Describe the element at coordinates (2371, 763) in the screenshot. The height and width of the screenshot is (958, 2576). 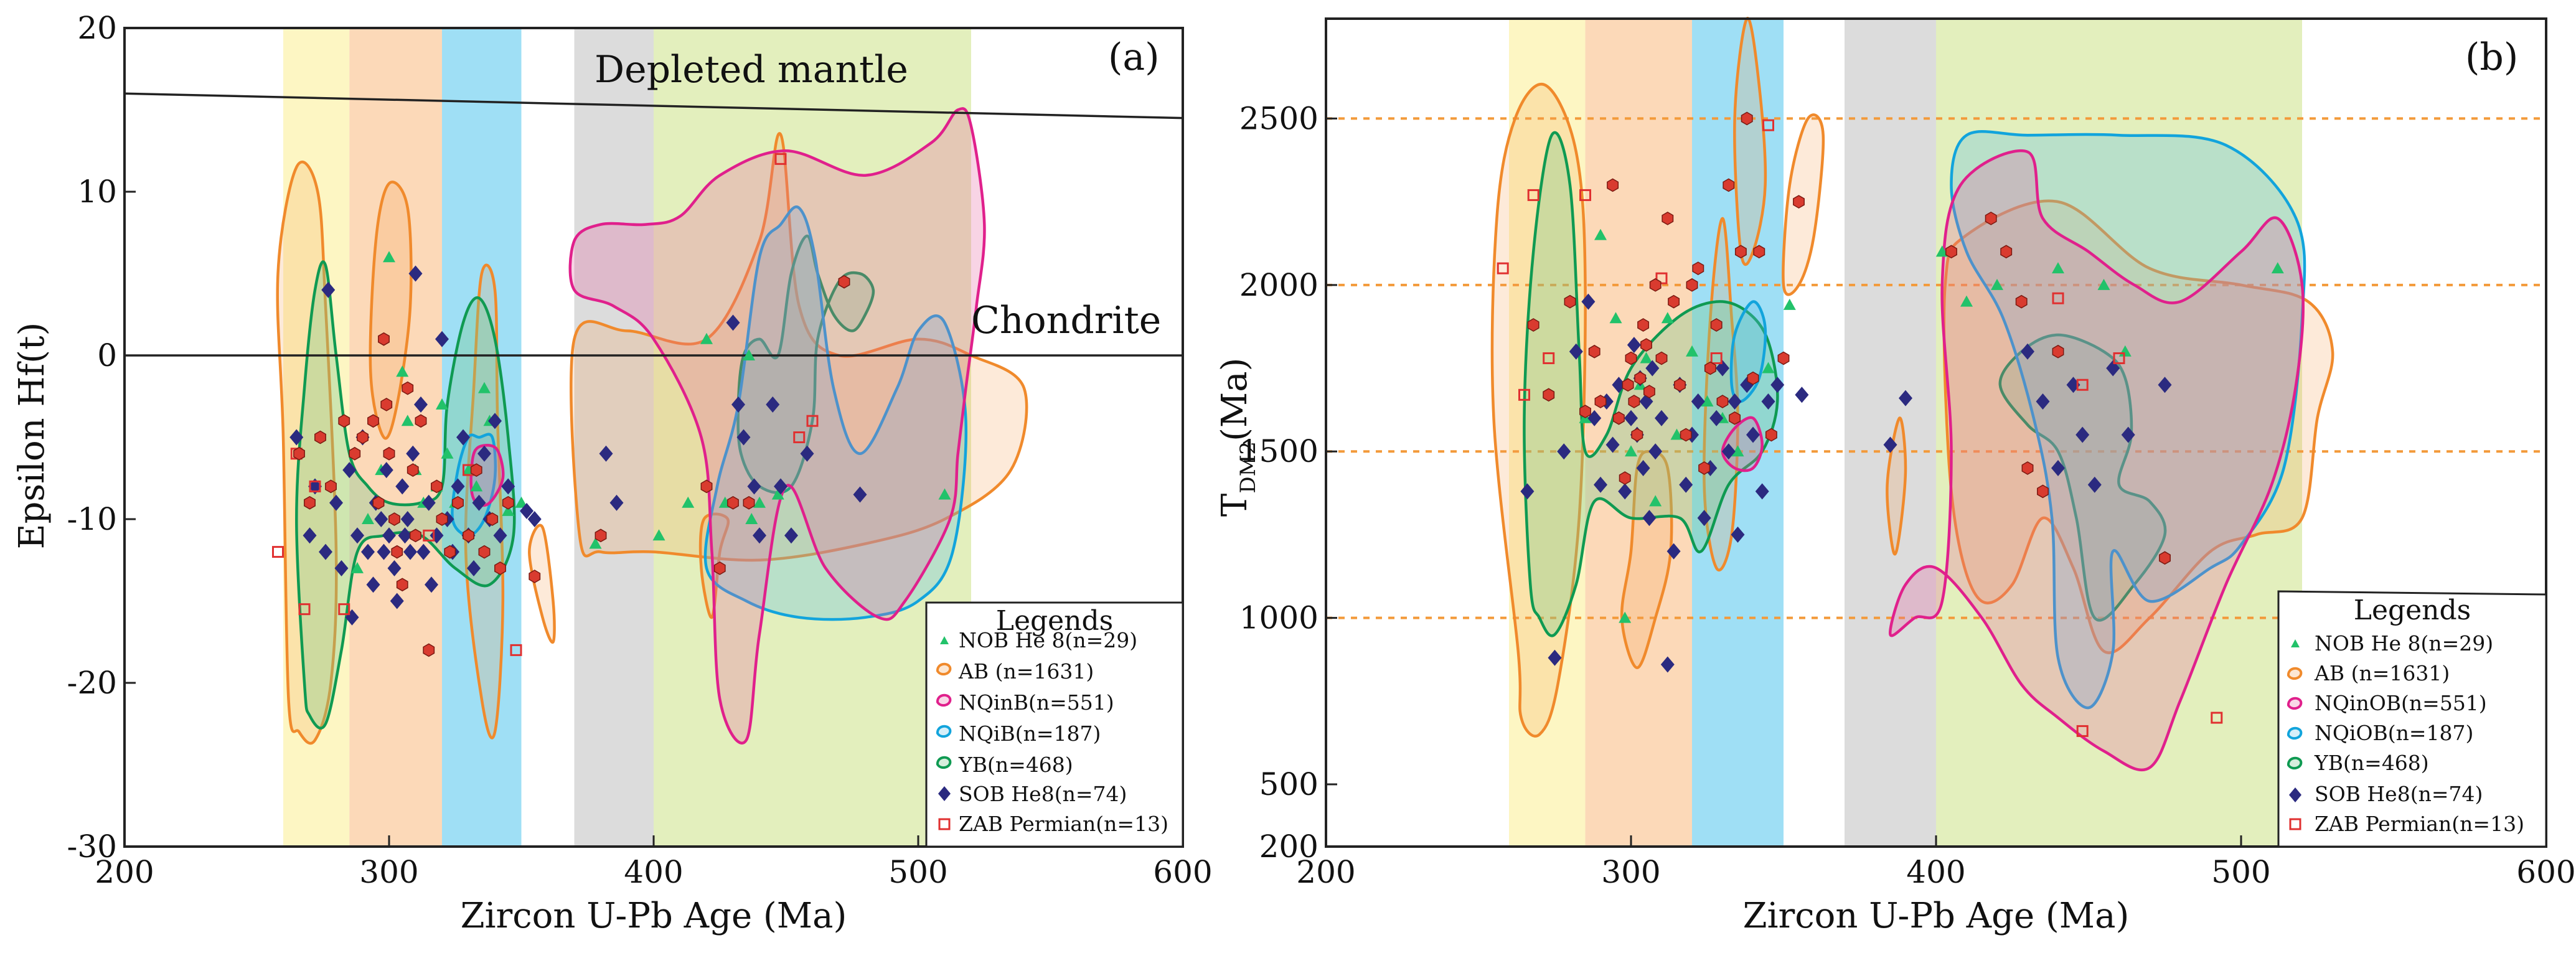
I see `panel-b-legend-label: YB(n=468)` at that location.